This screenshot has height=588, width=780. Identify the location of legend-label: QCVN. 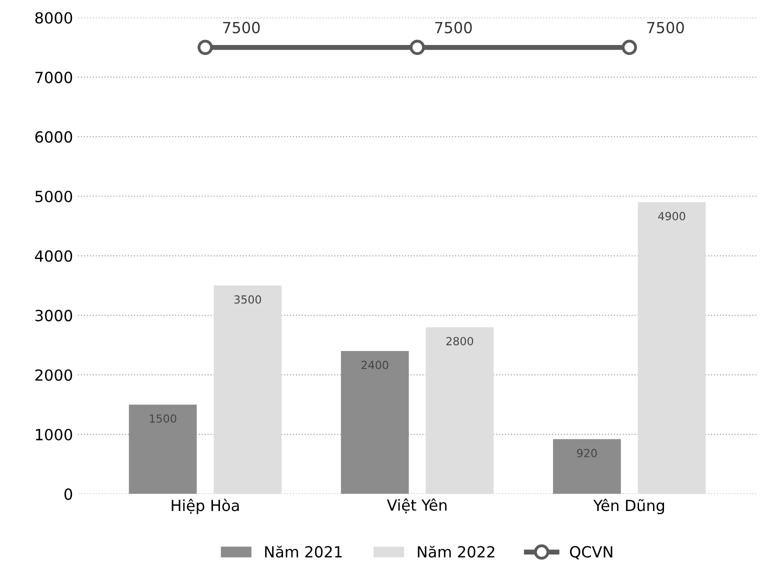
(591, 553).